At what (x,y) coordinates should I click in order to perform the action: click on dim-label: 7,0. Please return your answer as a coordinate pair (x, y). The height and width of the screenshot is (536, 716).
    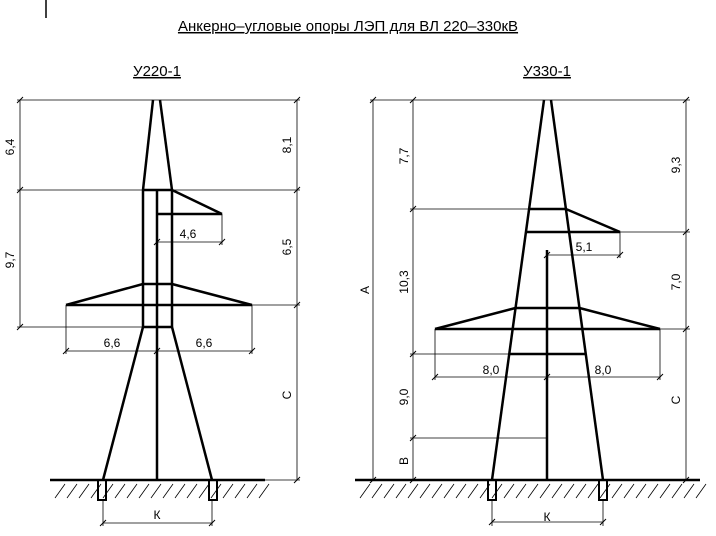
    Looking at the image, I should click on (676, 281).